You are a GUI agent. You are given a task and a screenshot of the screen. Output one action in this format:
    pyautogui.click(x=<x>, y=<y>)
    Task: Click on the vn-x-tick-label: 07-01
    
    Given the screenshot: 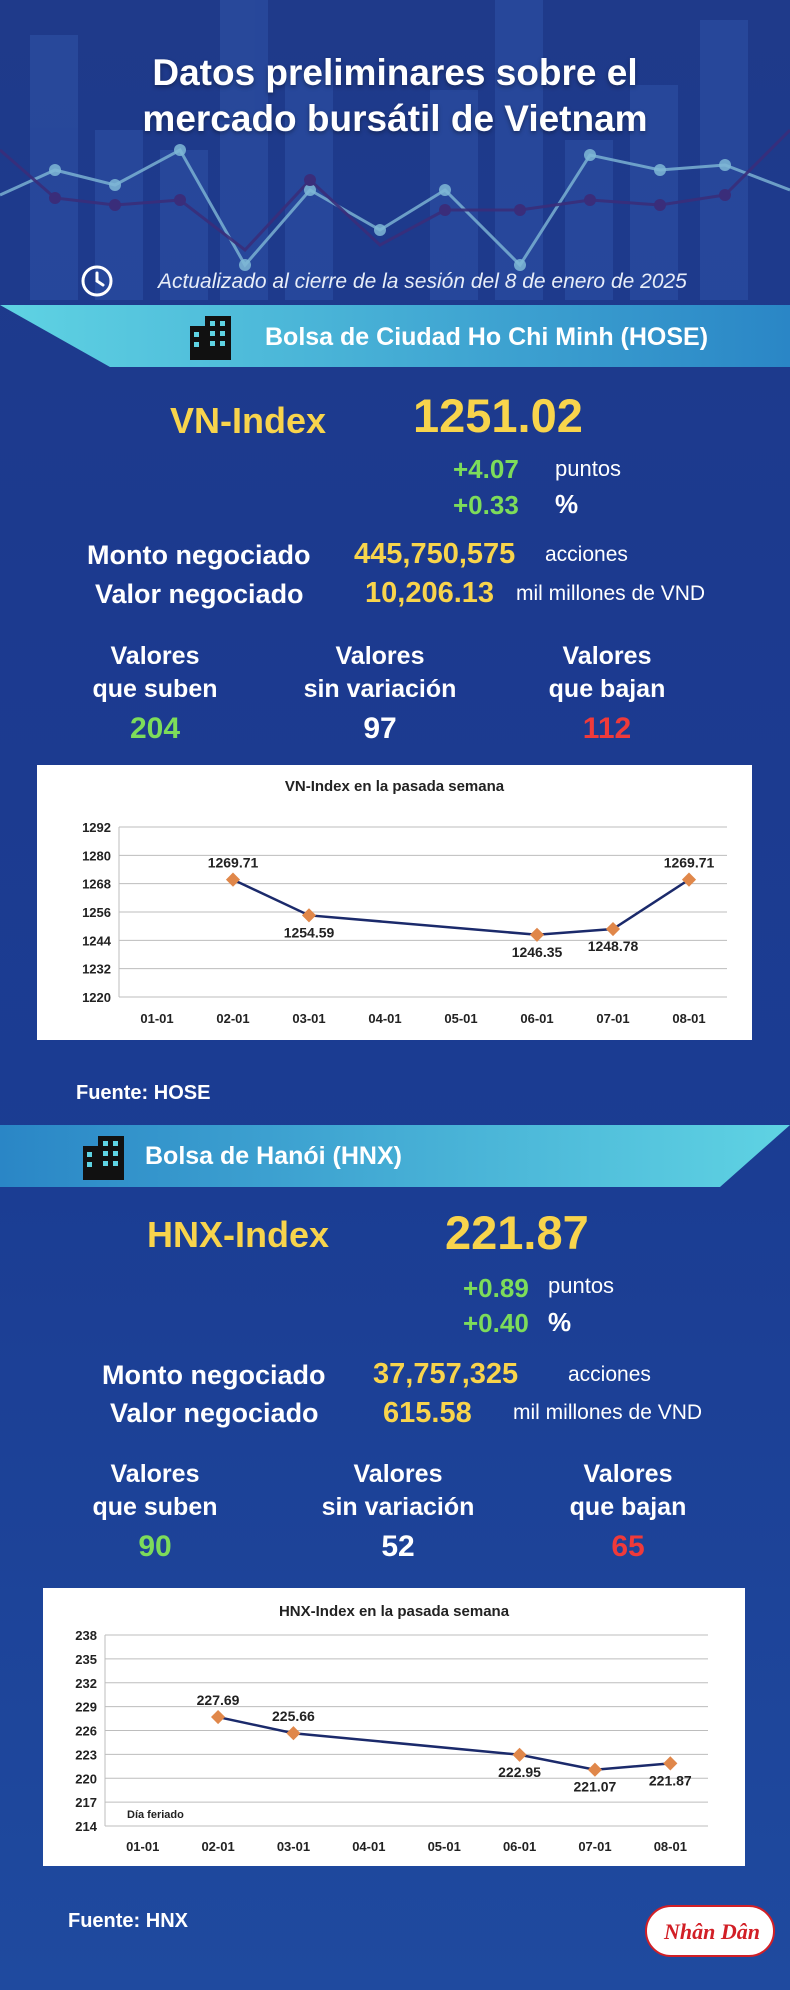 What is the action you would take?
    pyautogui.click(x=612, y=1018)
    